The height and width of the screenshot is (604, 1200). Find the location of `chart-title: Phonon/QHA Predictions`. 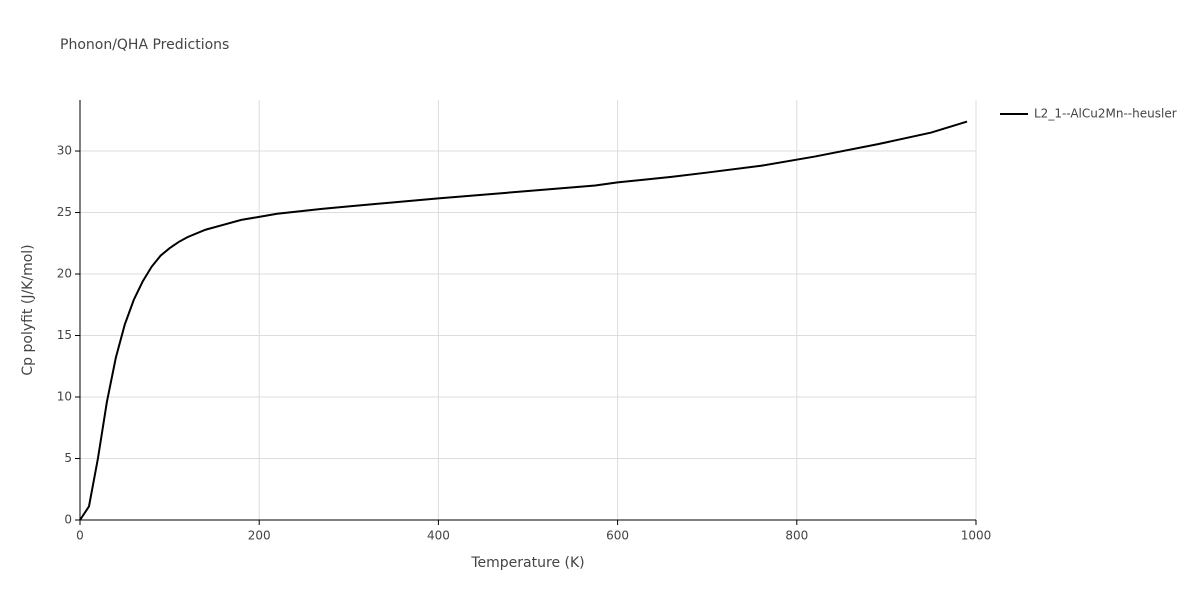

chart-title: Phonon/QHA Predictions is located at coordinates (144, 45).